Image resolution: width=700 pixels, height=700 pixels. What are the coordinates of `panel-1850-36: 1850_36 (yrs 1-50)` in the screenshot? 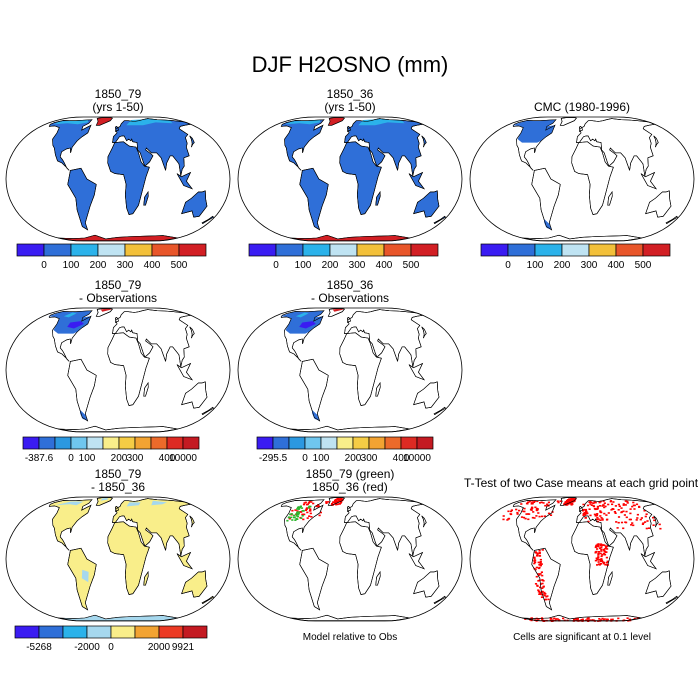 It's located at (350, 166).